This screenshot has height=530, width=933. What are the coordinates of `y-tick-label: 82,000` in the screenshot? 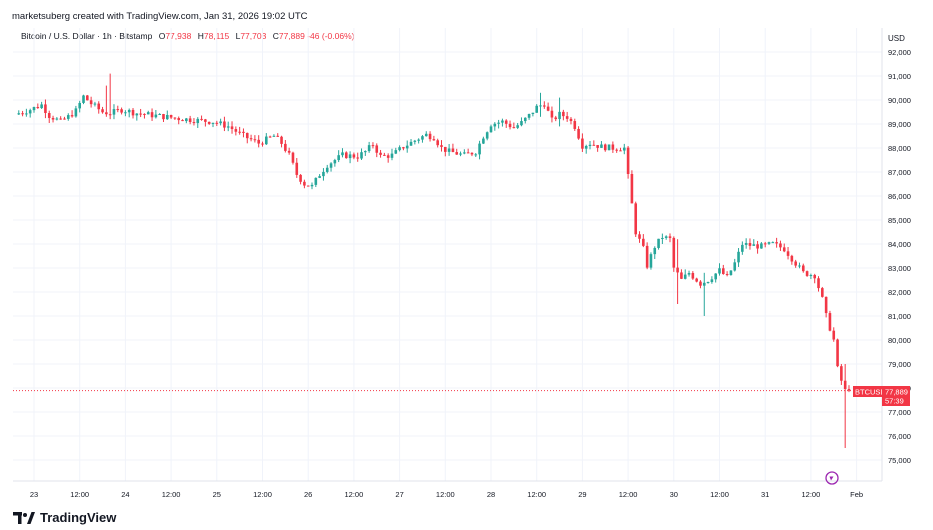 It's located at (899, 292).